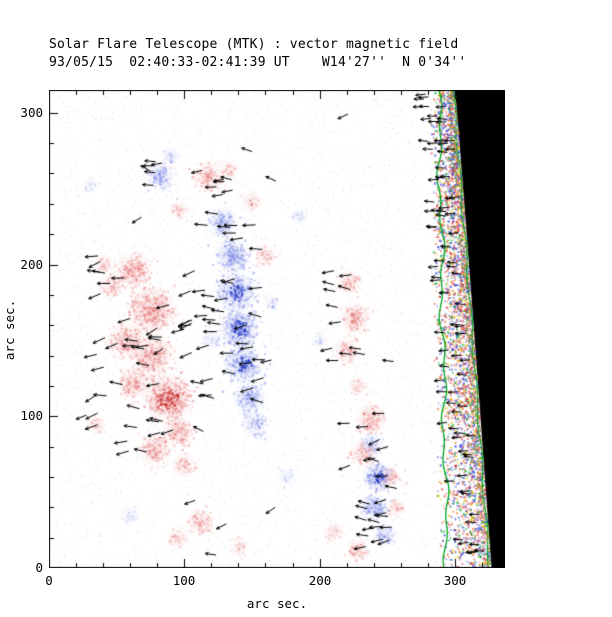  Describe the element at coordinates (31, 415) in the screenshot. I see `y-tick-label-100: 100` at that location.